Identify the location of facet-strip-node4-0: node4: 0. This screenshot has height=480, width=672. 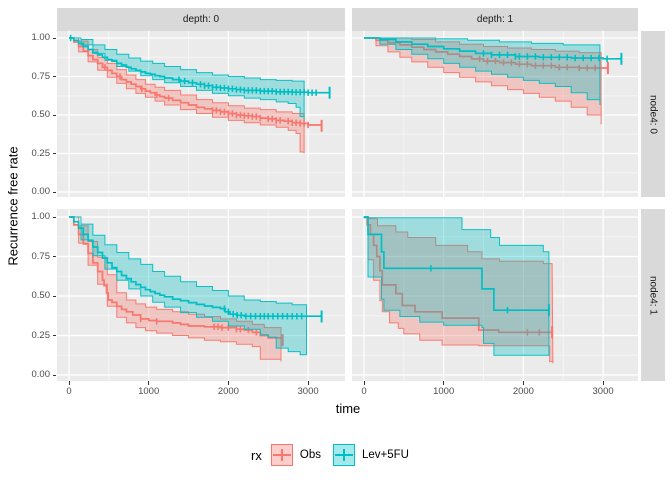
(653, 114).